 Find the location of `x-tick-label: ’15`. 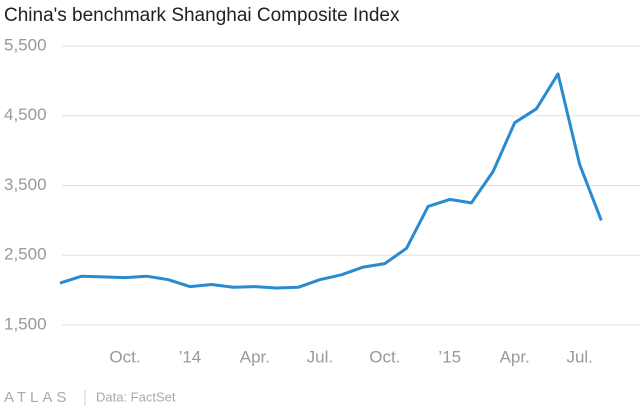

x-tick-label: ’15 is located at coordinates (449, 356).